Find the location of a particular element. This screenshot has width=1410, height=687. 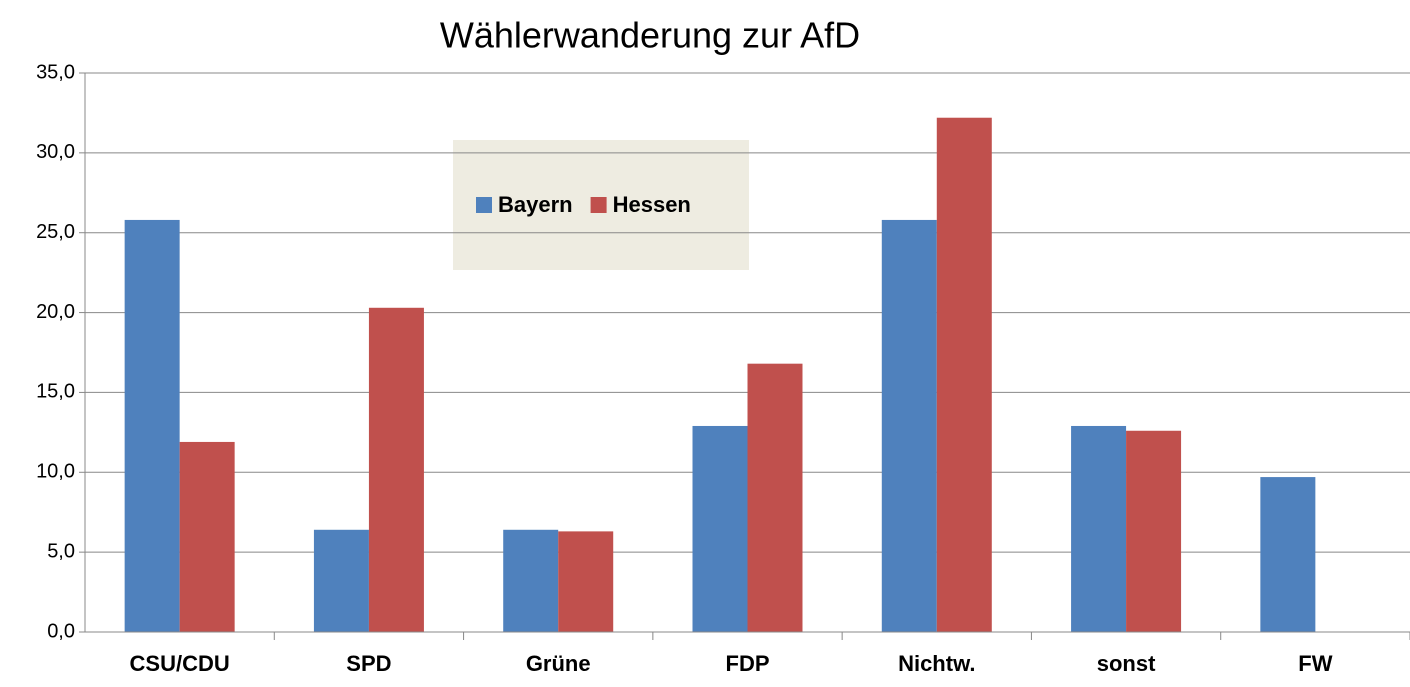

x-tick-label: Nichtw. is located at coordinates (936, 663).